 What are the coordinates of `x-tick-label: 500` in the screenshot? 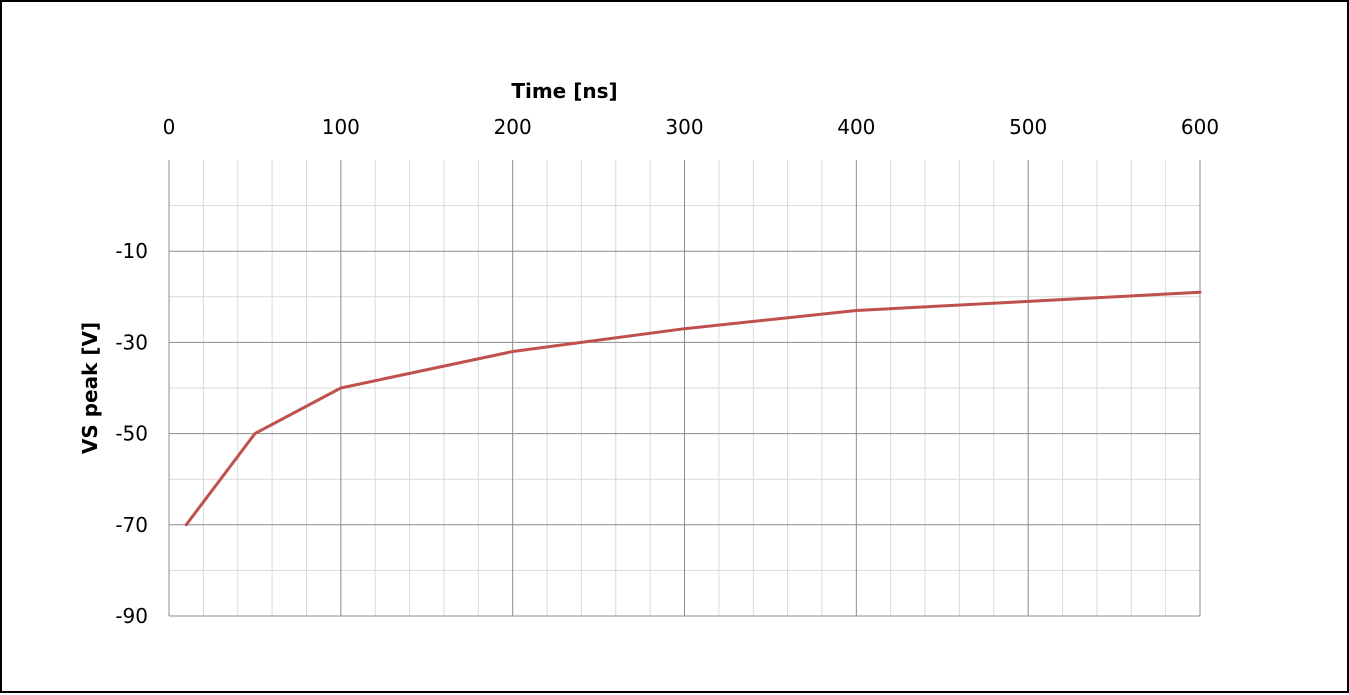 It's located at (1028, 127).